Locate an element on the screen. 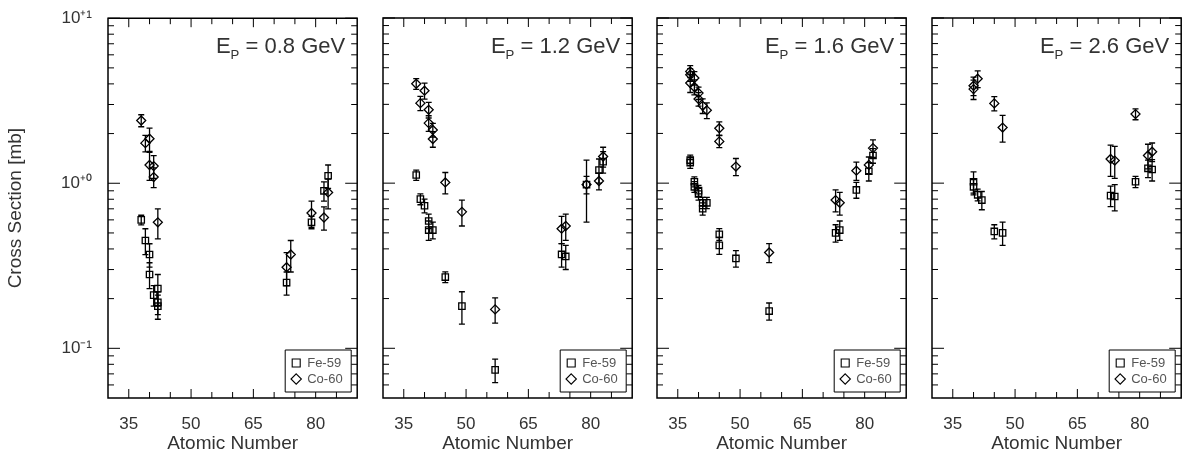 Image resolution: width=1187 pixels, height=459 pixels. y-tick-label: 10⁺¹ is located at coordinates (77, 17).